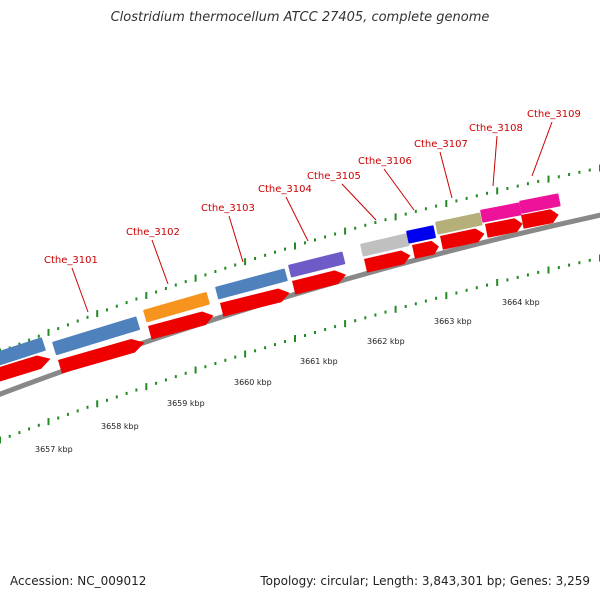 The image size is (600, 600). I want to click on kbp-label: 3659 kbp, so click(186, 403).